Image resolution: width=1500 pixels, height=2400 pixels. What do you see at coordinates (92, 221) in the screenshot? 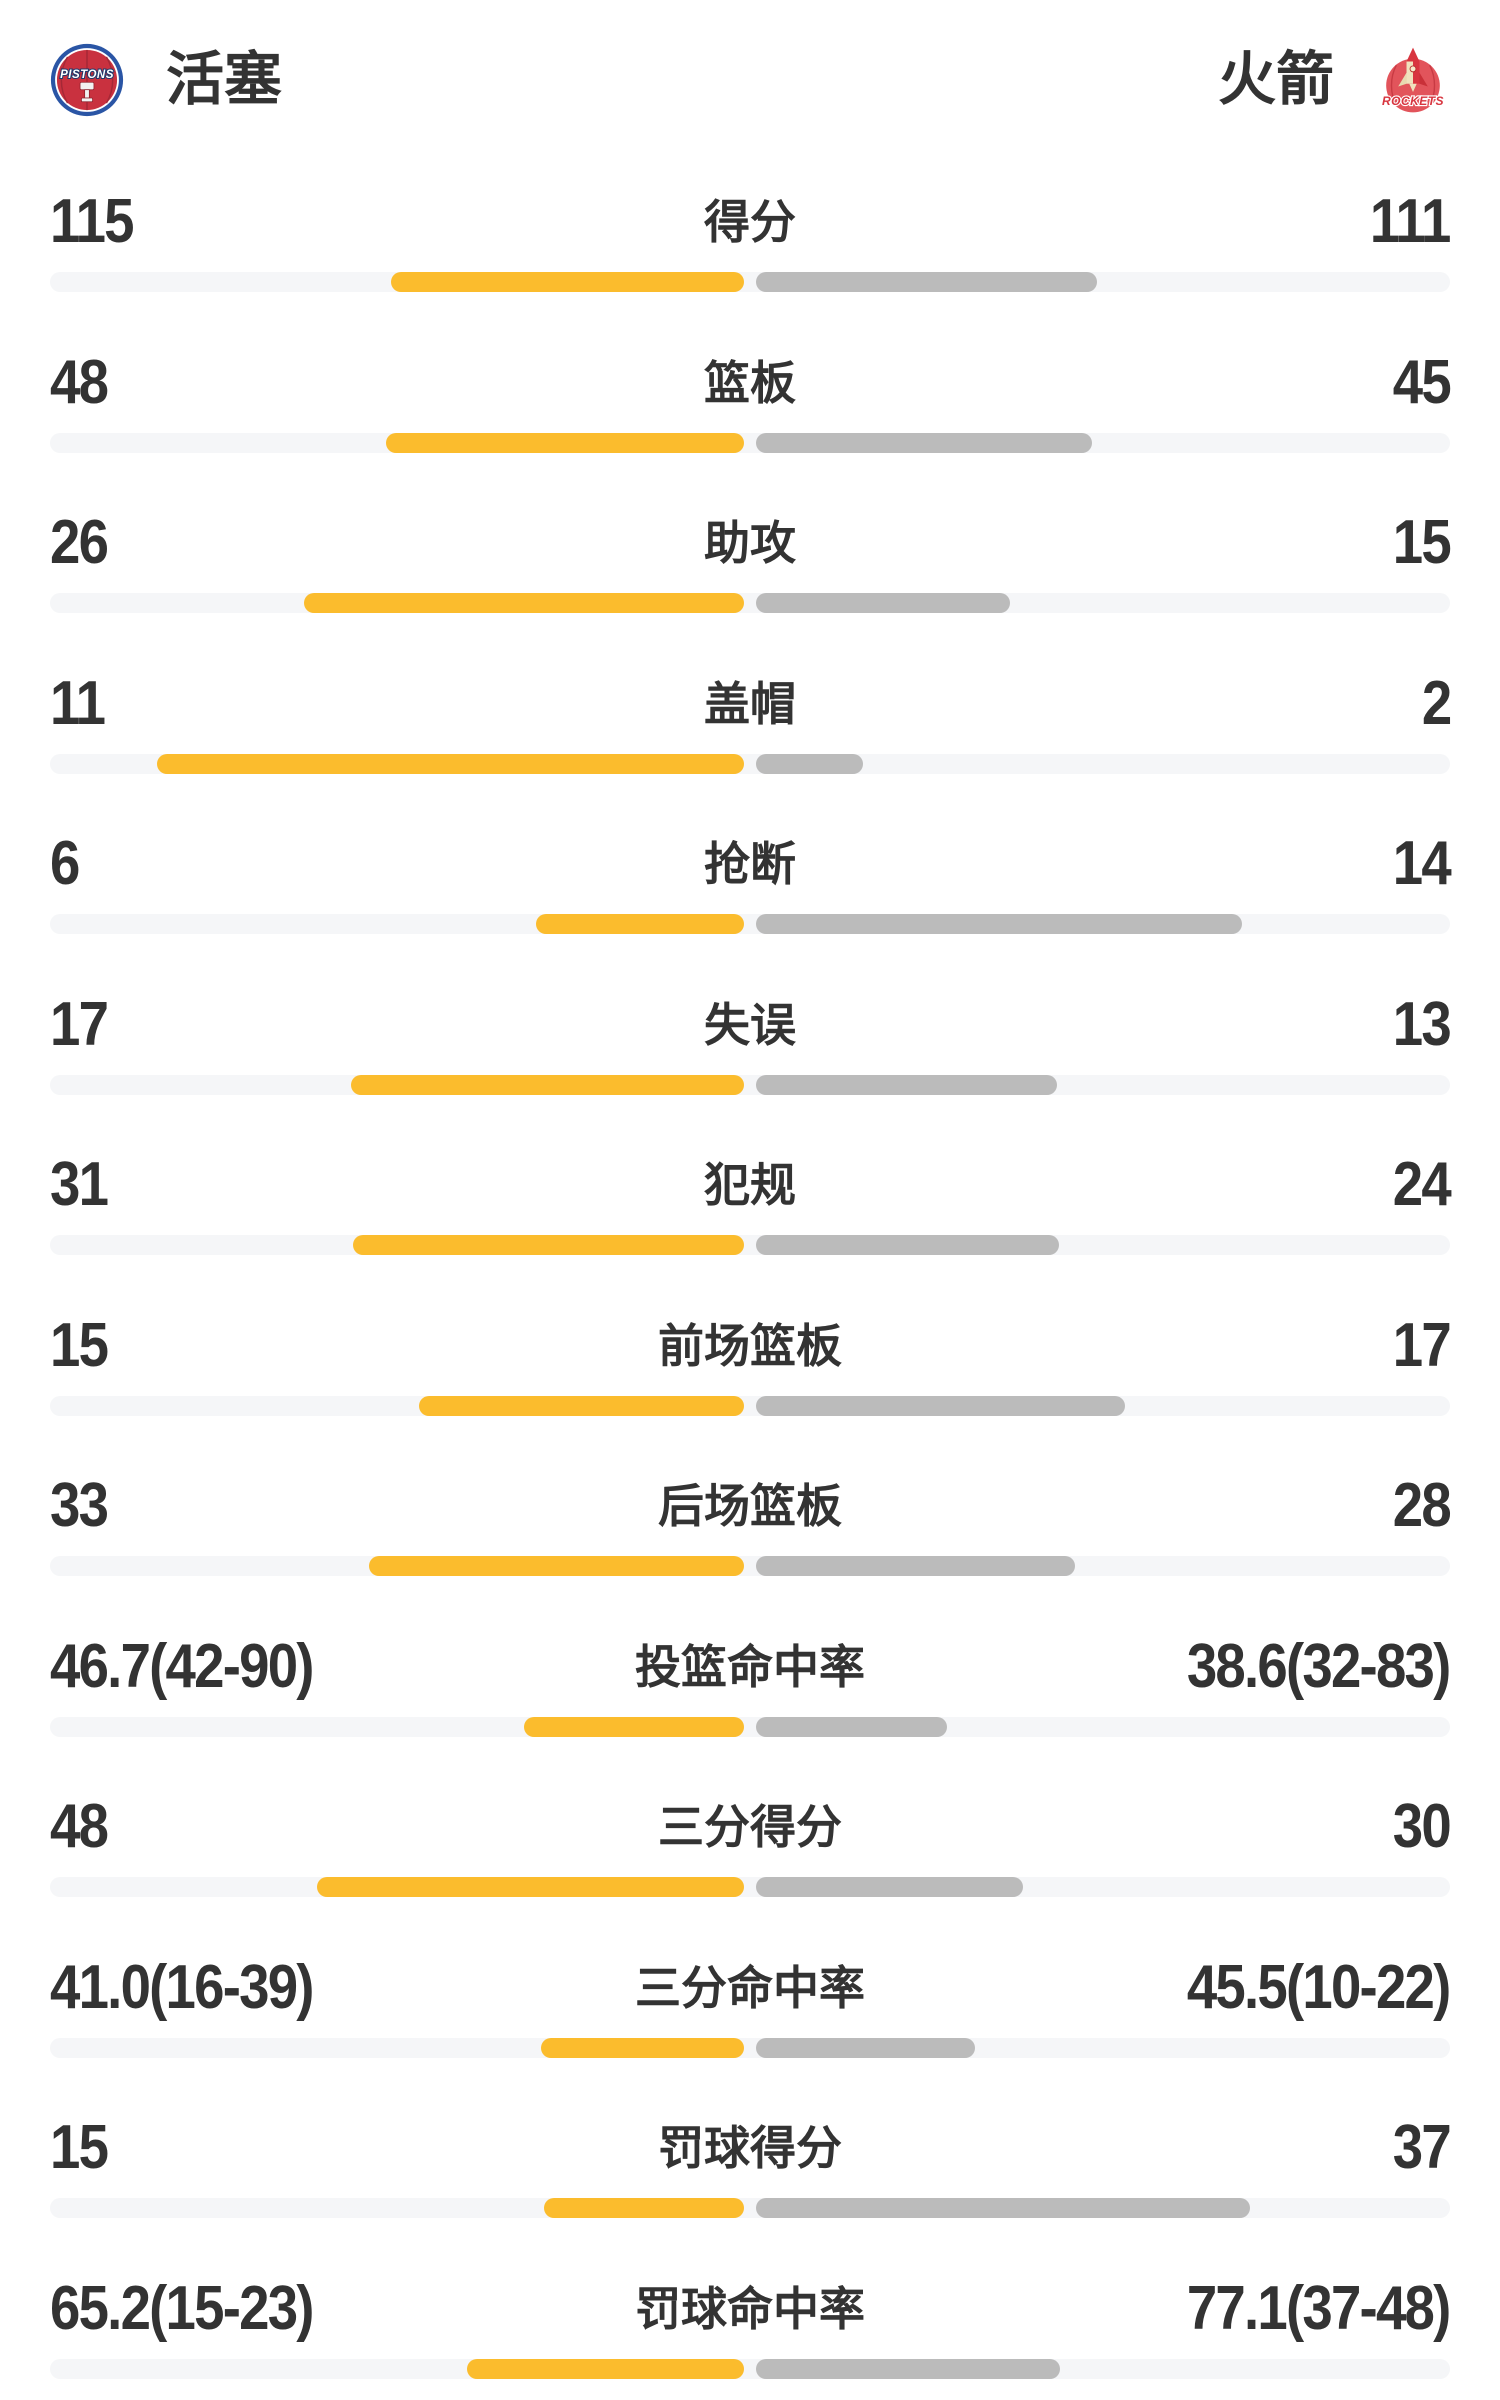
I see `stat-home-value: 115` at bounding box center [92, 221].